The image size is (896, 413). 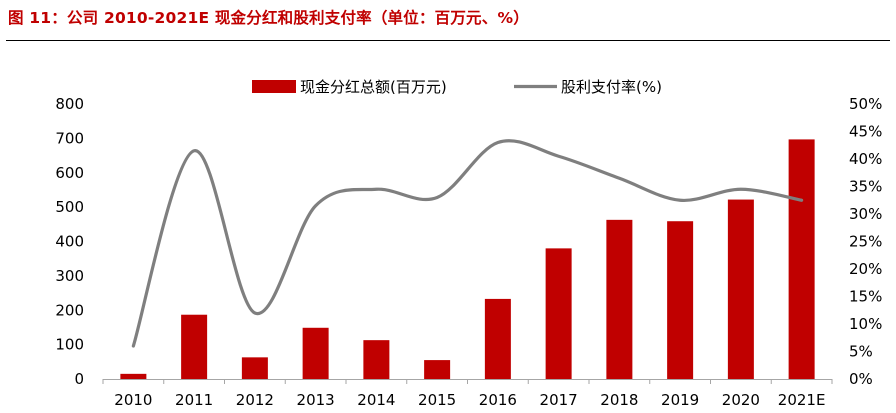 What do you see at coordinates (865, 269) in the screenshot?
I see `y-right-tick-label: 20%` at bounding box center [865, 269].